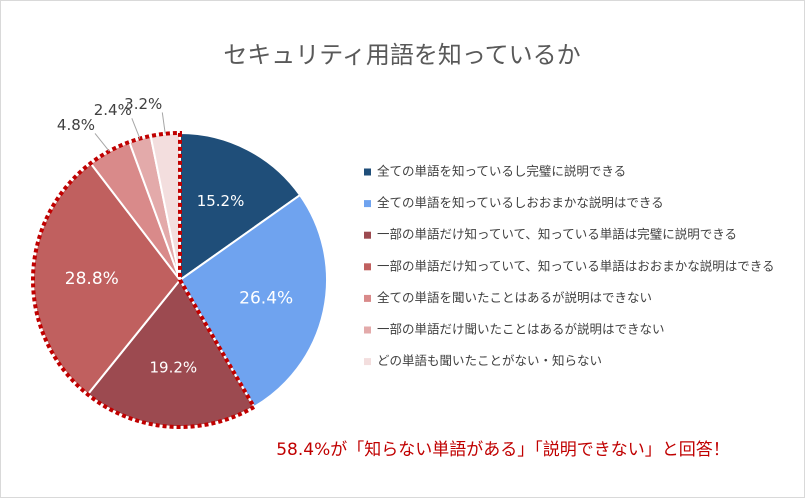 This screenshot has width=805, height=498. I want to click on legend-label: どの単語も聞いたことがない・知らない, so click(489, 360).